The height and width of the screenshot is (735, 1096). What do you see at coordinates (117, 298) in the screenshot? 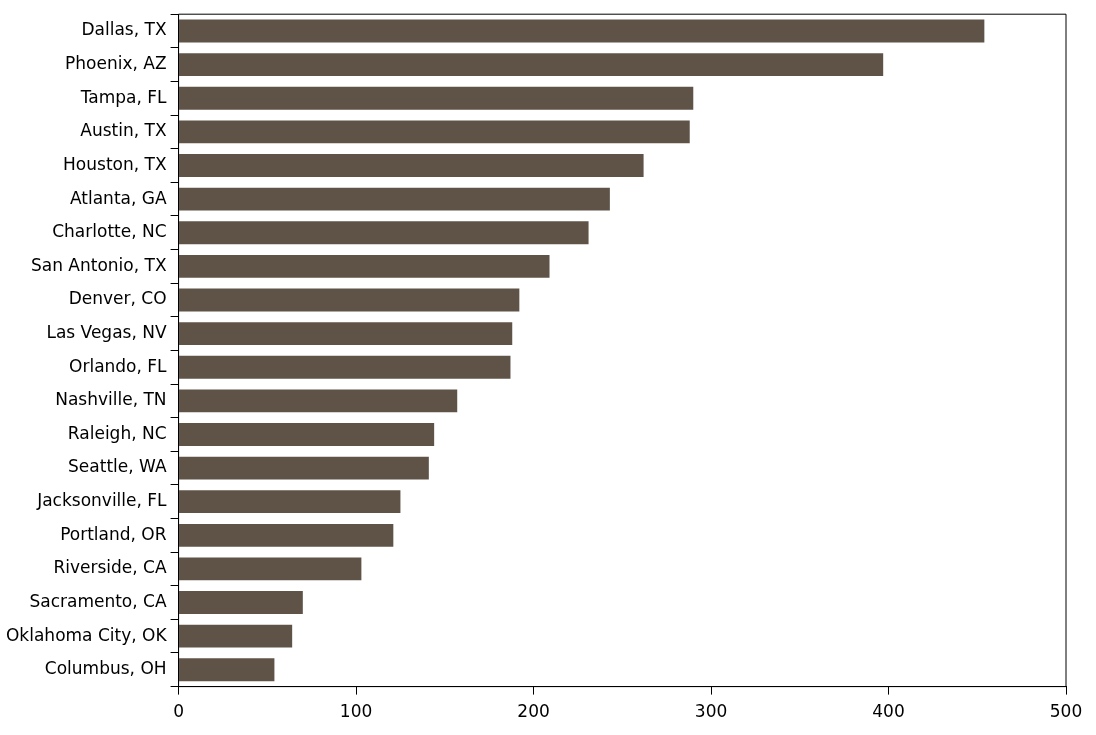
I see `y-tick-label: Denver, CO` at bounding box center [117, 298].